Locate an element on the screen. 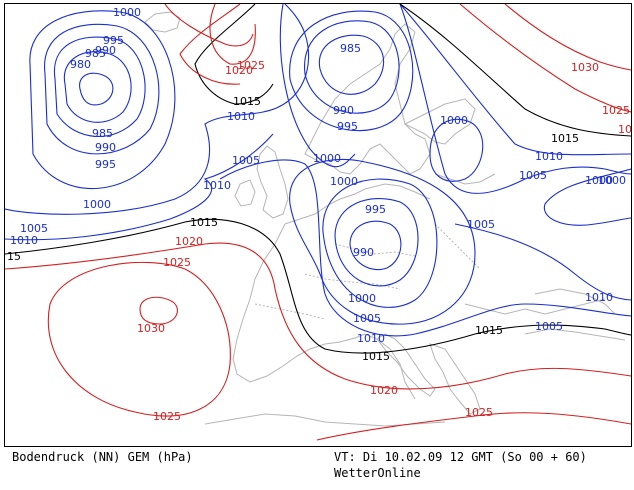  isobar-995-north is located at coordinates (351, 71).